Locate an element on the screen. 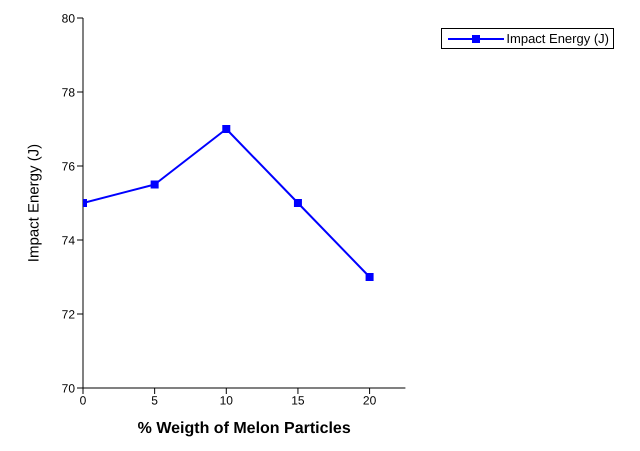 Image resolution: width=640 pixels, height=451 pixels. x-tick-label: 20 is located at coordinates (369, 401).